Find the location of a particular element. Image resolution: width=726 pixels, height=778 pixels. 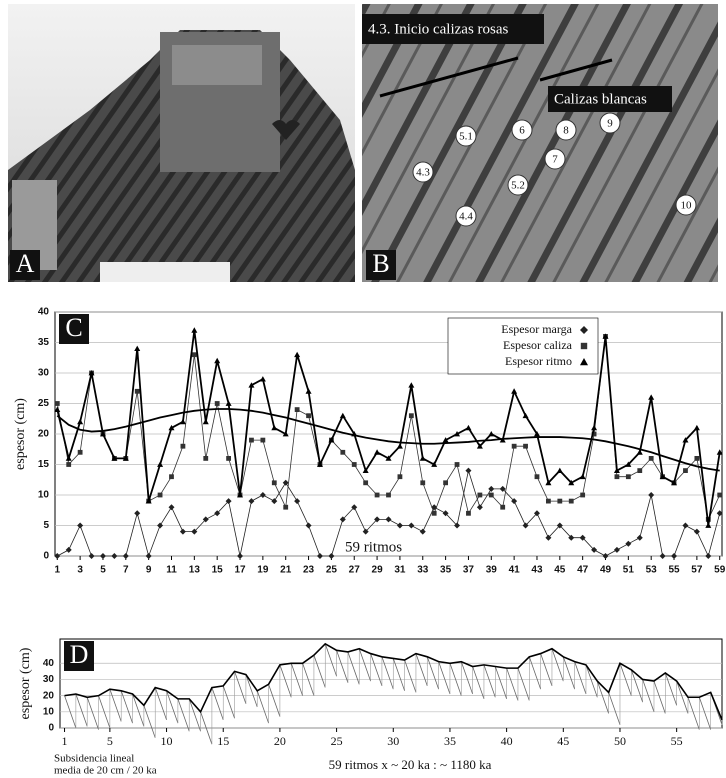

legend-marker is located at coordinates (584, 362).